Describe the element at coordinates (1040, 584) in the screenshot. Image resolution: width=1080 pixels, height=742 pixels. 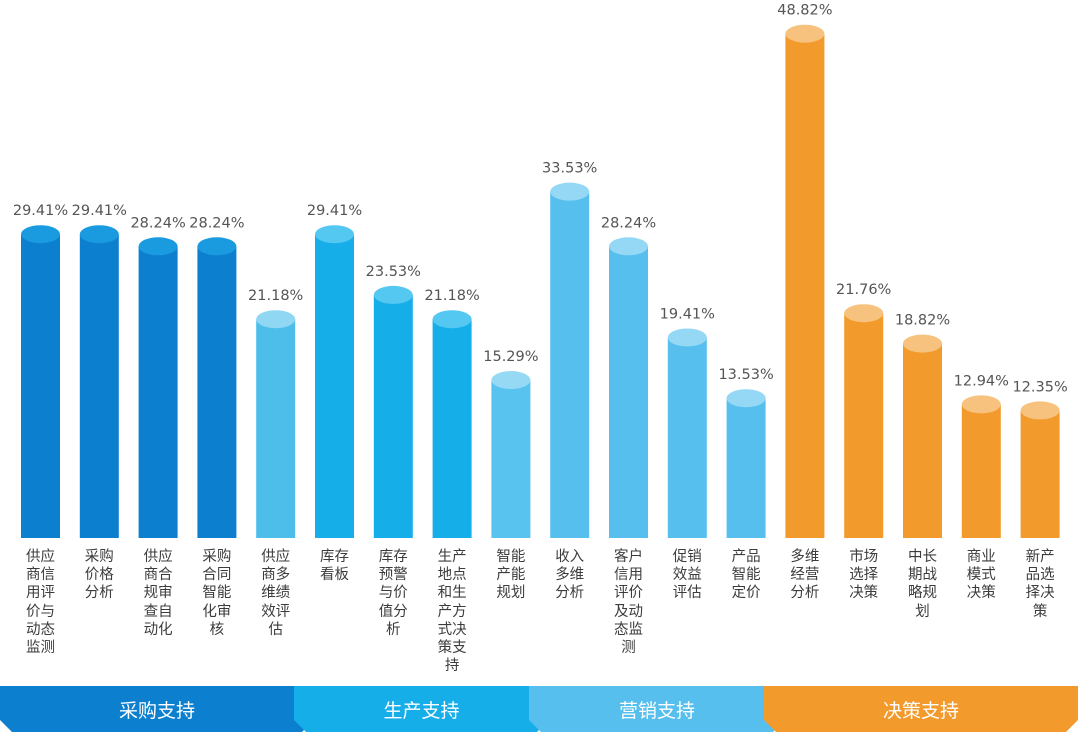
I see `category-label: 新产品选择决策` at that location.